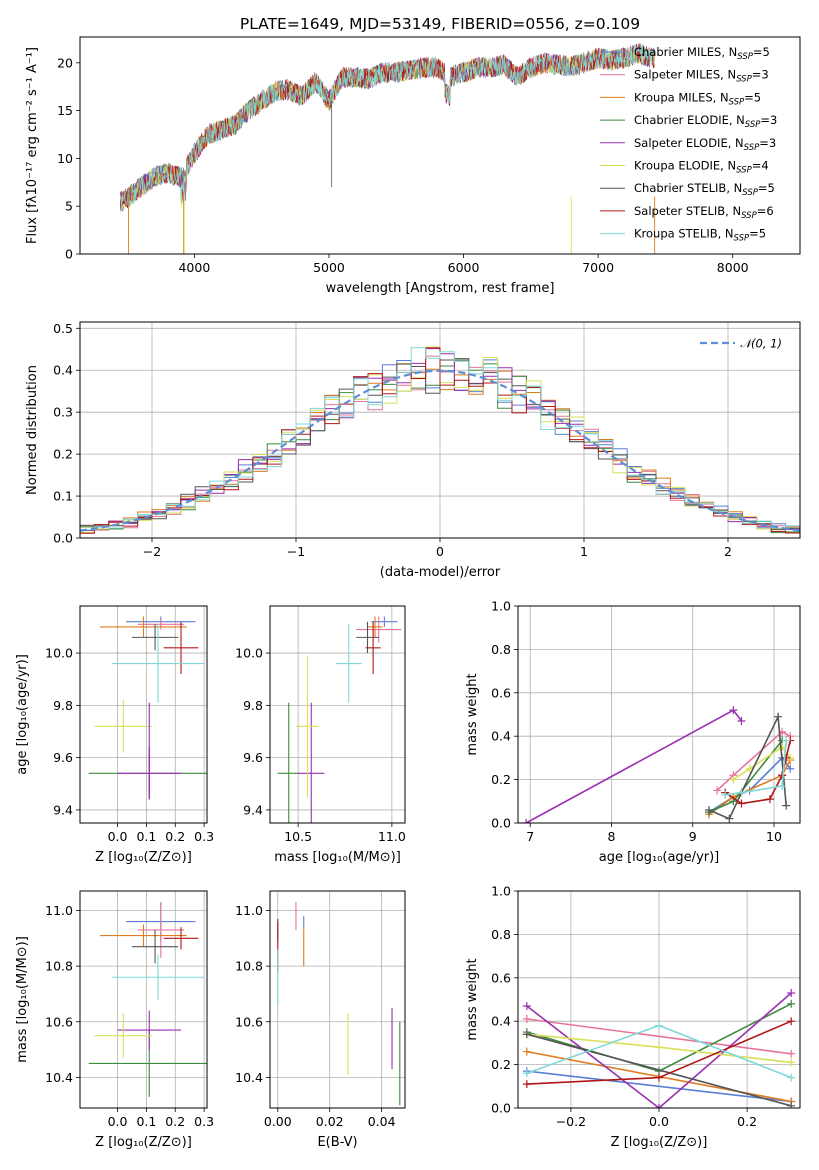 Image resolution: width=819 pixels, height=1170 pixels. I want to click on mass-vs-EBV-xlabel: E(B-V), so click(337, 1142).